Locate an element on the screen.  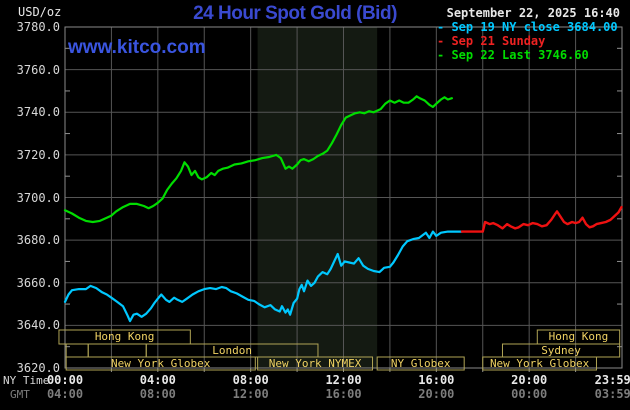
x-axis-gmt-tick-label: 12:00 is located at coordinates (250, 394).